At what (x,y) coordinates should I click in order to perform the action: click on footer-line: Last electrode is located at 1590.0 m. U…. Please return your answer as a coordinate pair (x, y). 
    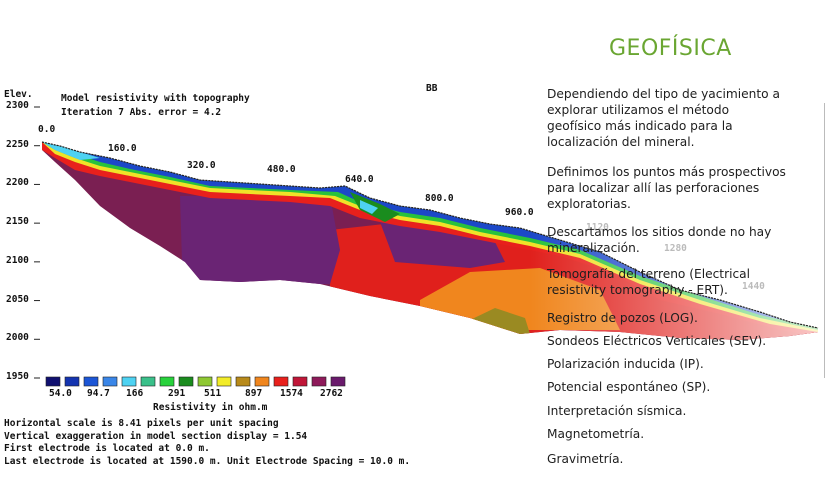
    Looking at the image, I should click on (207, 461).